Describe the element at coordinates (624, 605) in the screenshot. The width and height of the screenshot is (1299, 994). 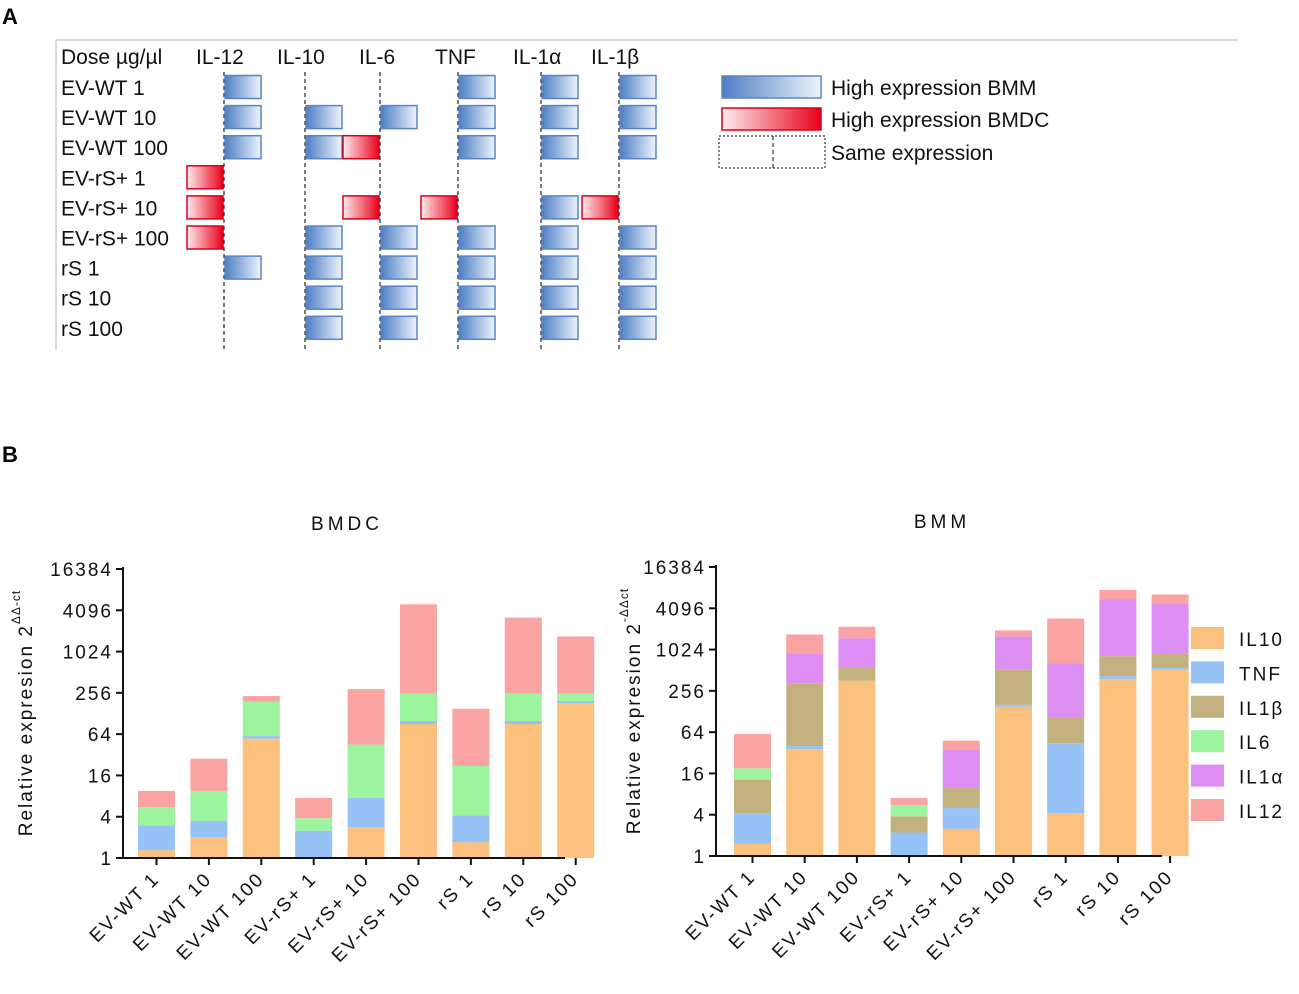
I see `bmm-y-axis-label-superscript: -ΔΔct` at that location.